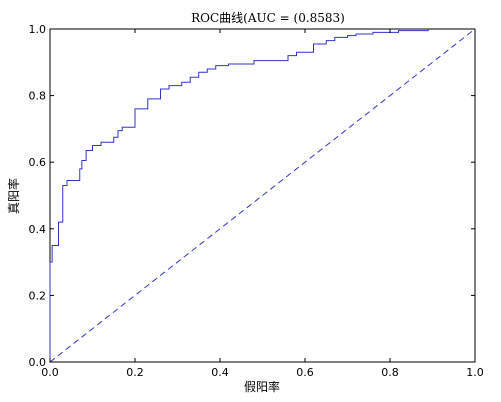 Image resolution: width=501 pixels, height=402 pixels. I want to click on x-tick-label: 0.2, so click(135, 372).